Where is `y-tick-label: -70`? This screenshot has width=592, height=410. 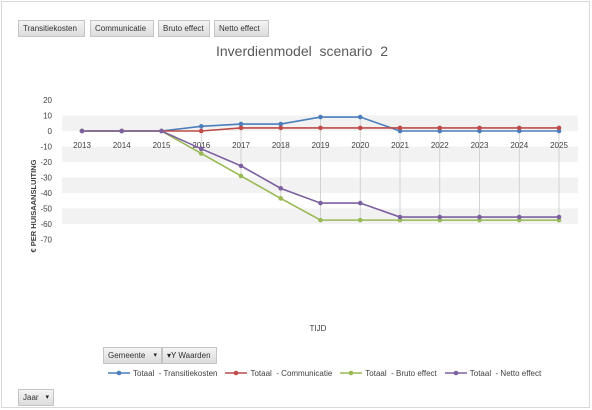
y-tick-label: -70 is located at coordinates (46, 240).